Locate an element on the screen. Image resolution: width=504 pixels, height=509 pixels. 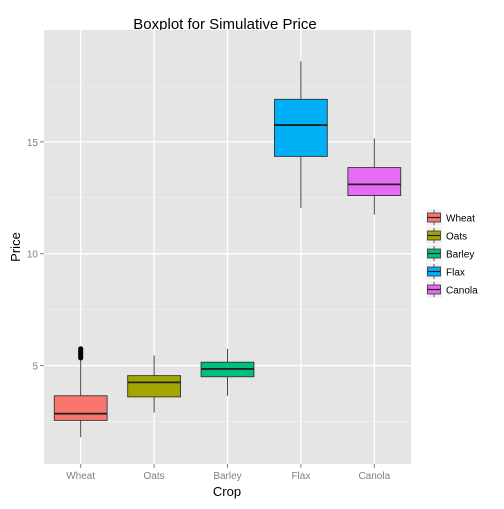
y-tick-label: 15 is located at coordinates (33, 143).